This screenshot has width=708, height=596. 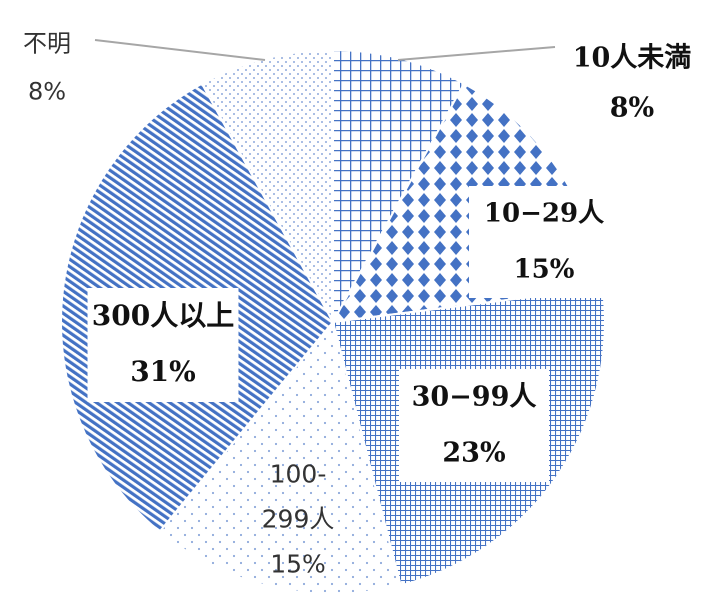 I want to click on slice-label-2: 10−29人 15%, so click(x=544, y=241).